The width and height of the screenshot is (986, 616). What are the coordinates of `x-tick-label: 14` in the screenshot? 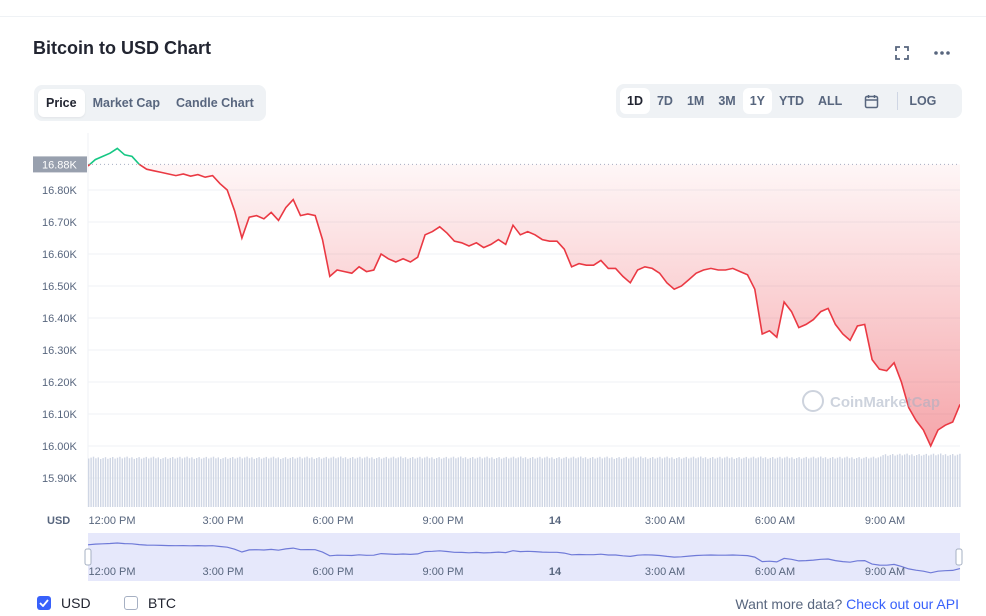 It's located at (555, 521).